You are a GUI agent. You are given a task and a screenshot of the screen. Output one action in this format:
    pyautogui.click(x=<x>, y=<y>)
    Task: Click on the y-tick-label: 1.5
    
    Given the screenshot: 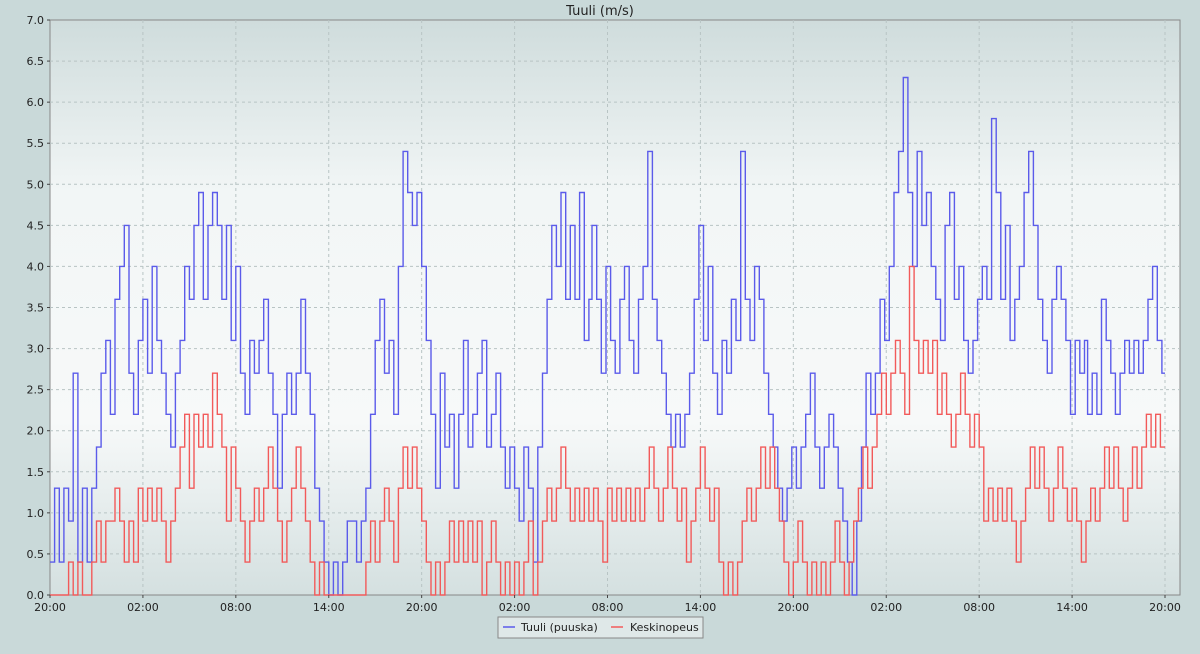 What is the action you would take?
    pyautogui.click(x=36, y=472)
    